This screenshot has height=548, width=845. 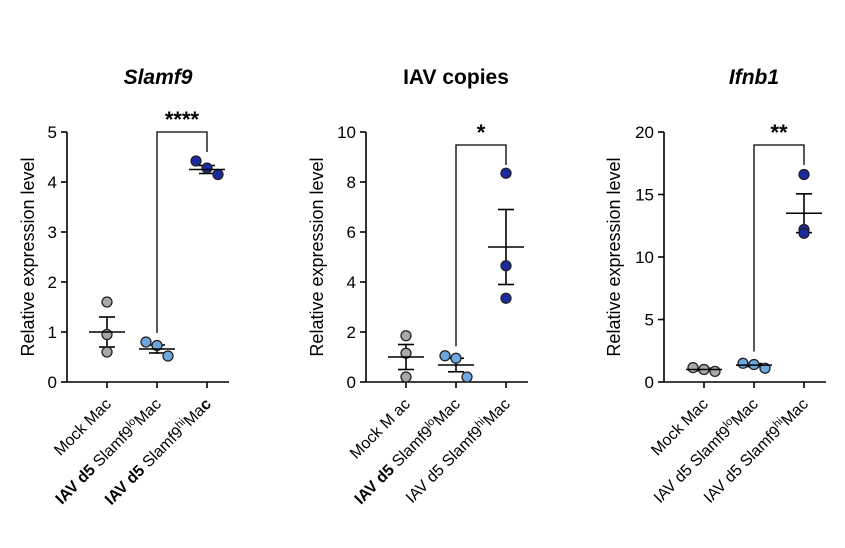 I want to click on y-tick-label: 6, so click(x=351, y=232).